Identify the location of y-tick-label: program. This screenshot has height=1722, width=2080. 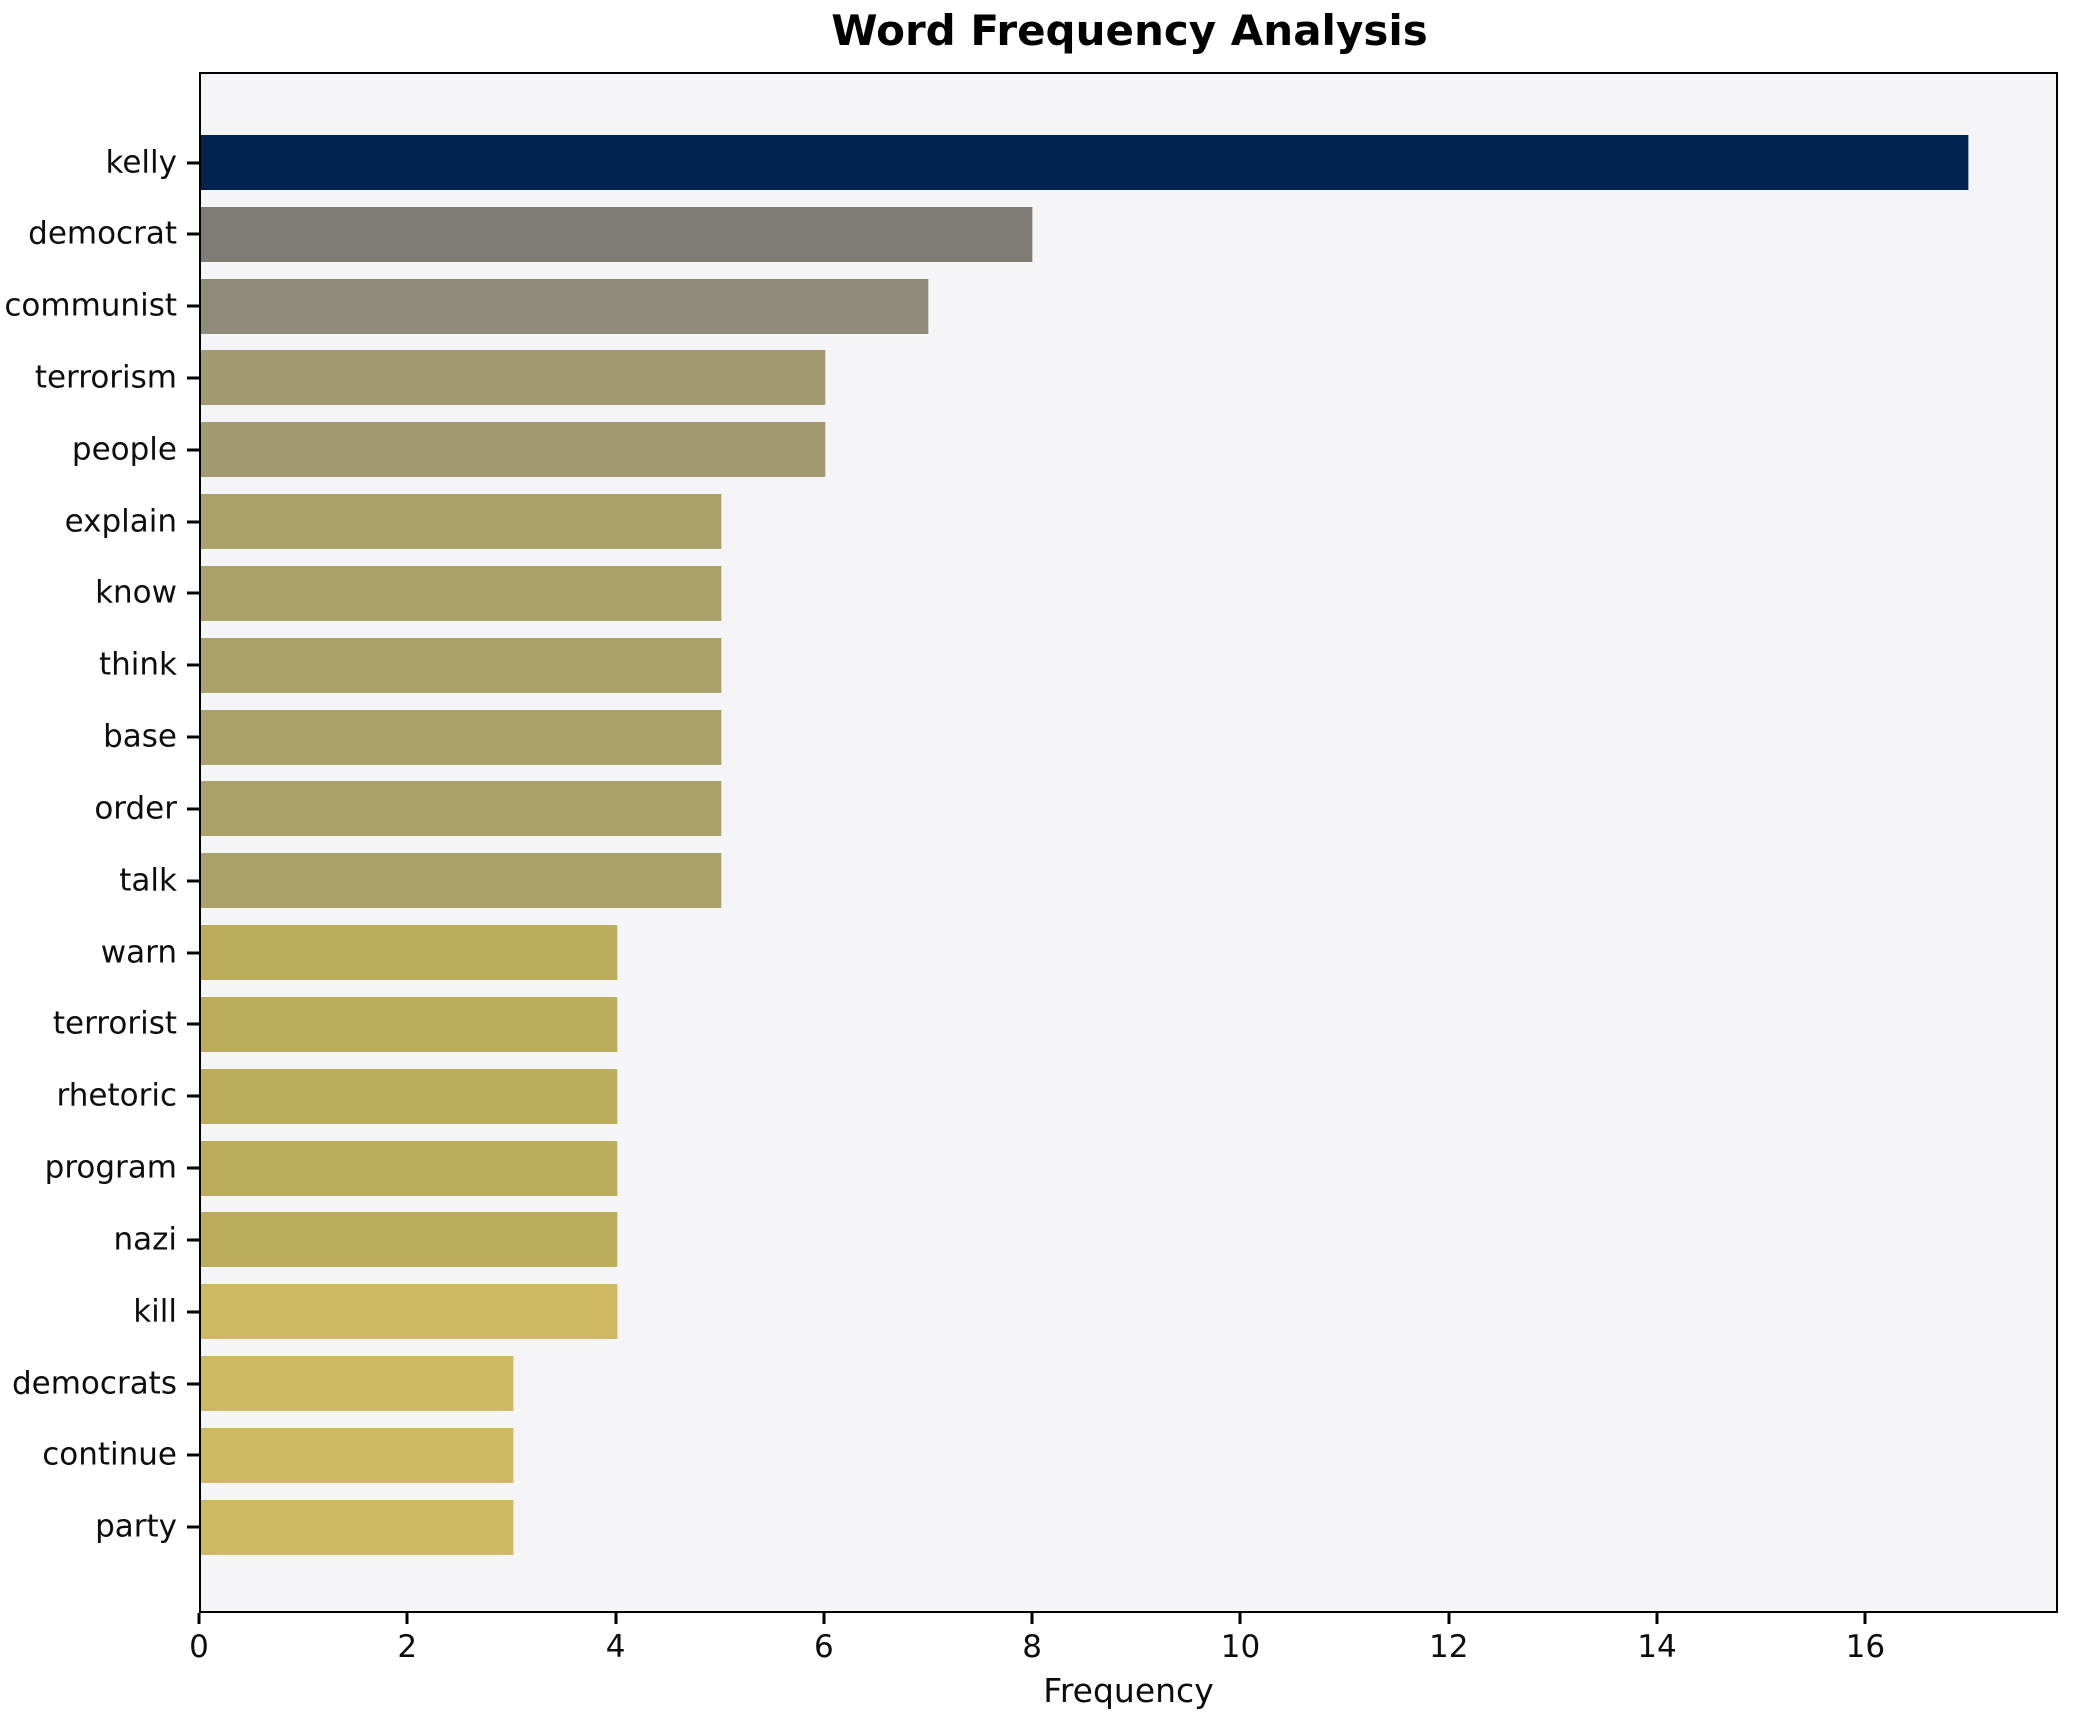
(110, 1167).